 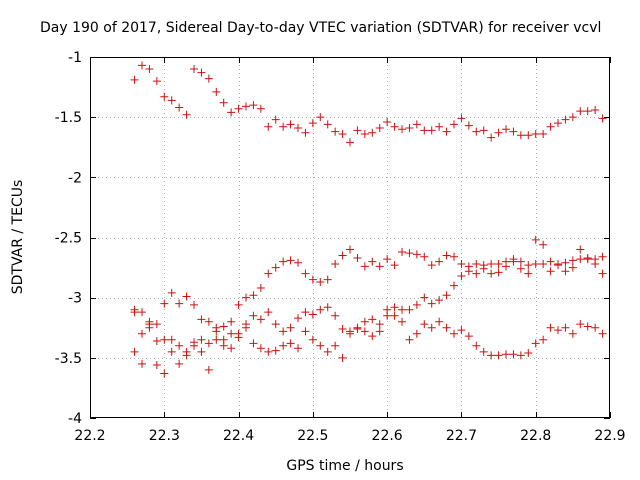 What do you see at coordinates (238, 436) in the screenshot?
I see `x-tick-label: 22.4` at bounding box center [238, 436].